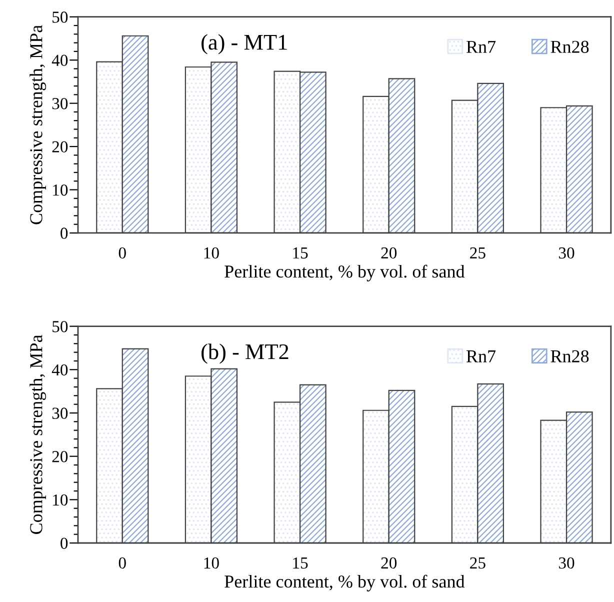 Image resolution: width=614 pixels, height=602 pixels. Describe the element at coordinates (245, 354) in the screenshot. I see `text: (b) - MT2` at that location.